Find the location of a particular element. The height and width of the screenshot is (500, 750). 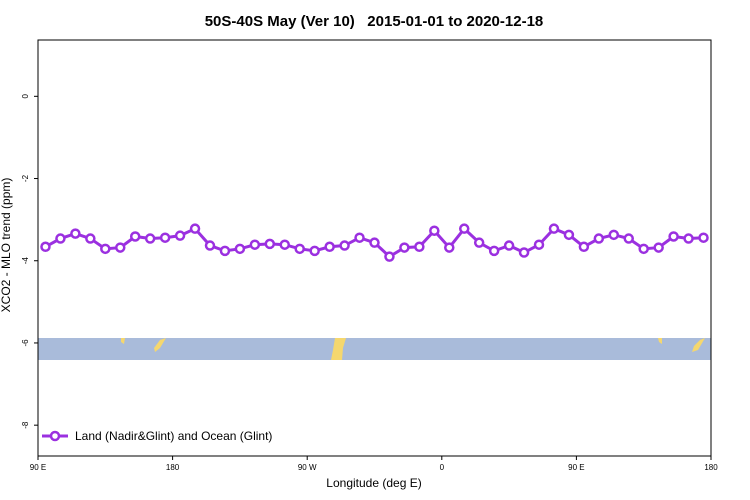

y-tick-label: -6 is located at coordinates (25, 343).